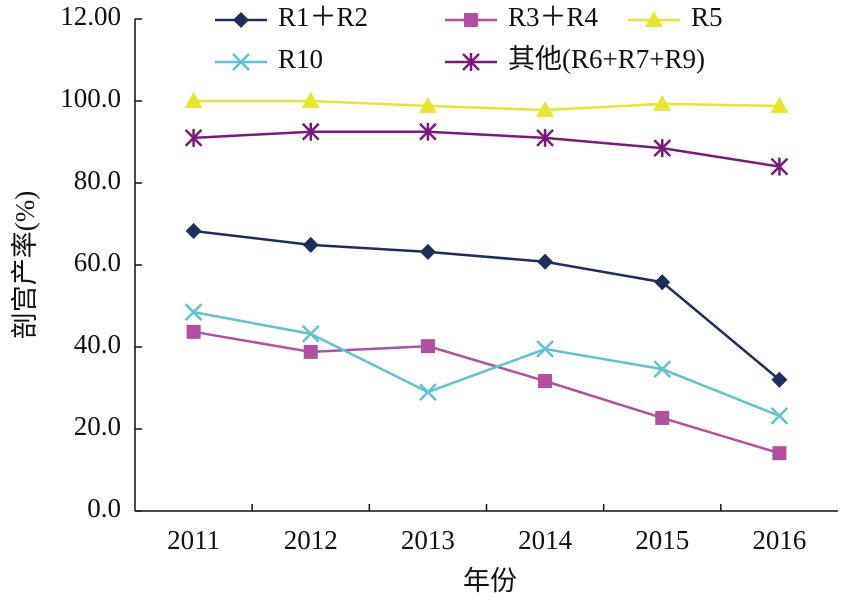  Describe the element at coordinates (90, 98) in the screenshot. I see `y-tick-label: 100.0` at that location.